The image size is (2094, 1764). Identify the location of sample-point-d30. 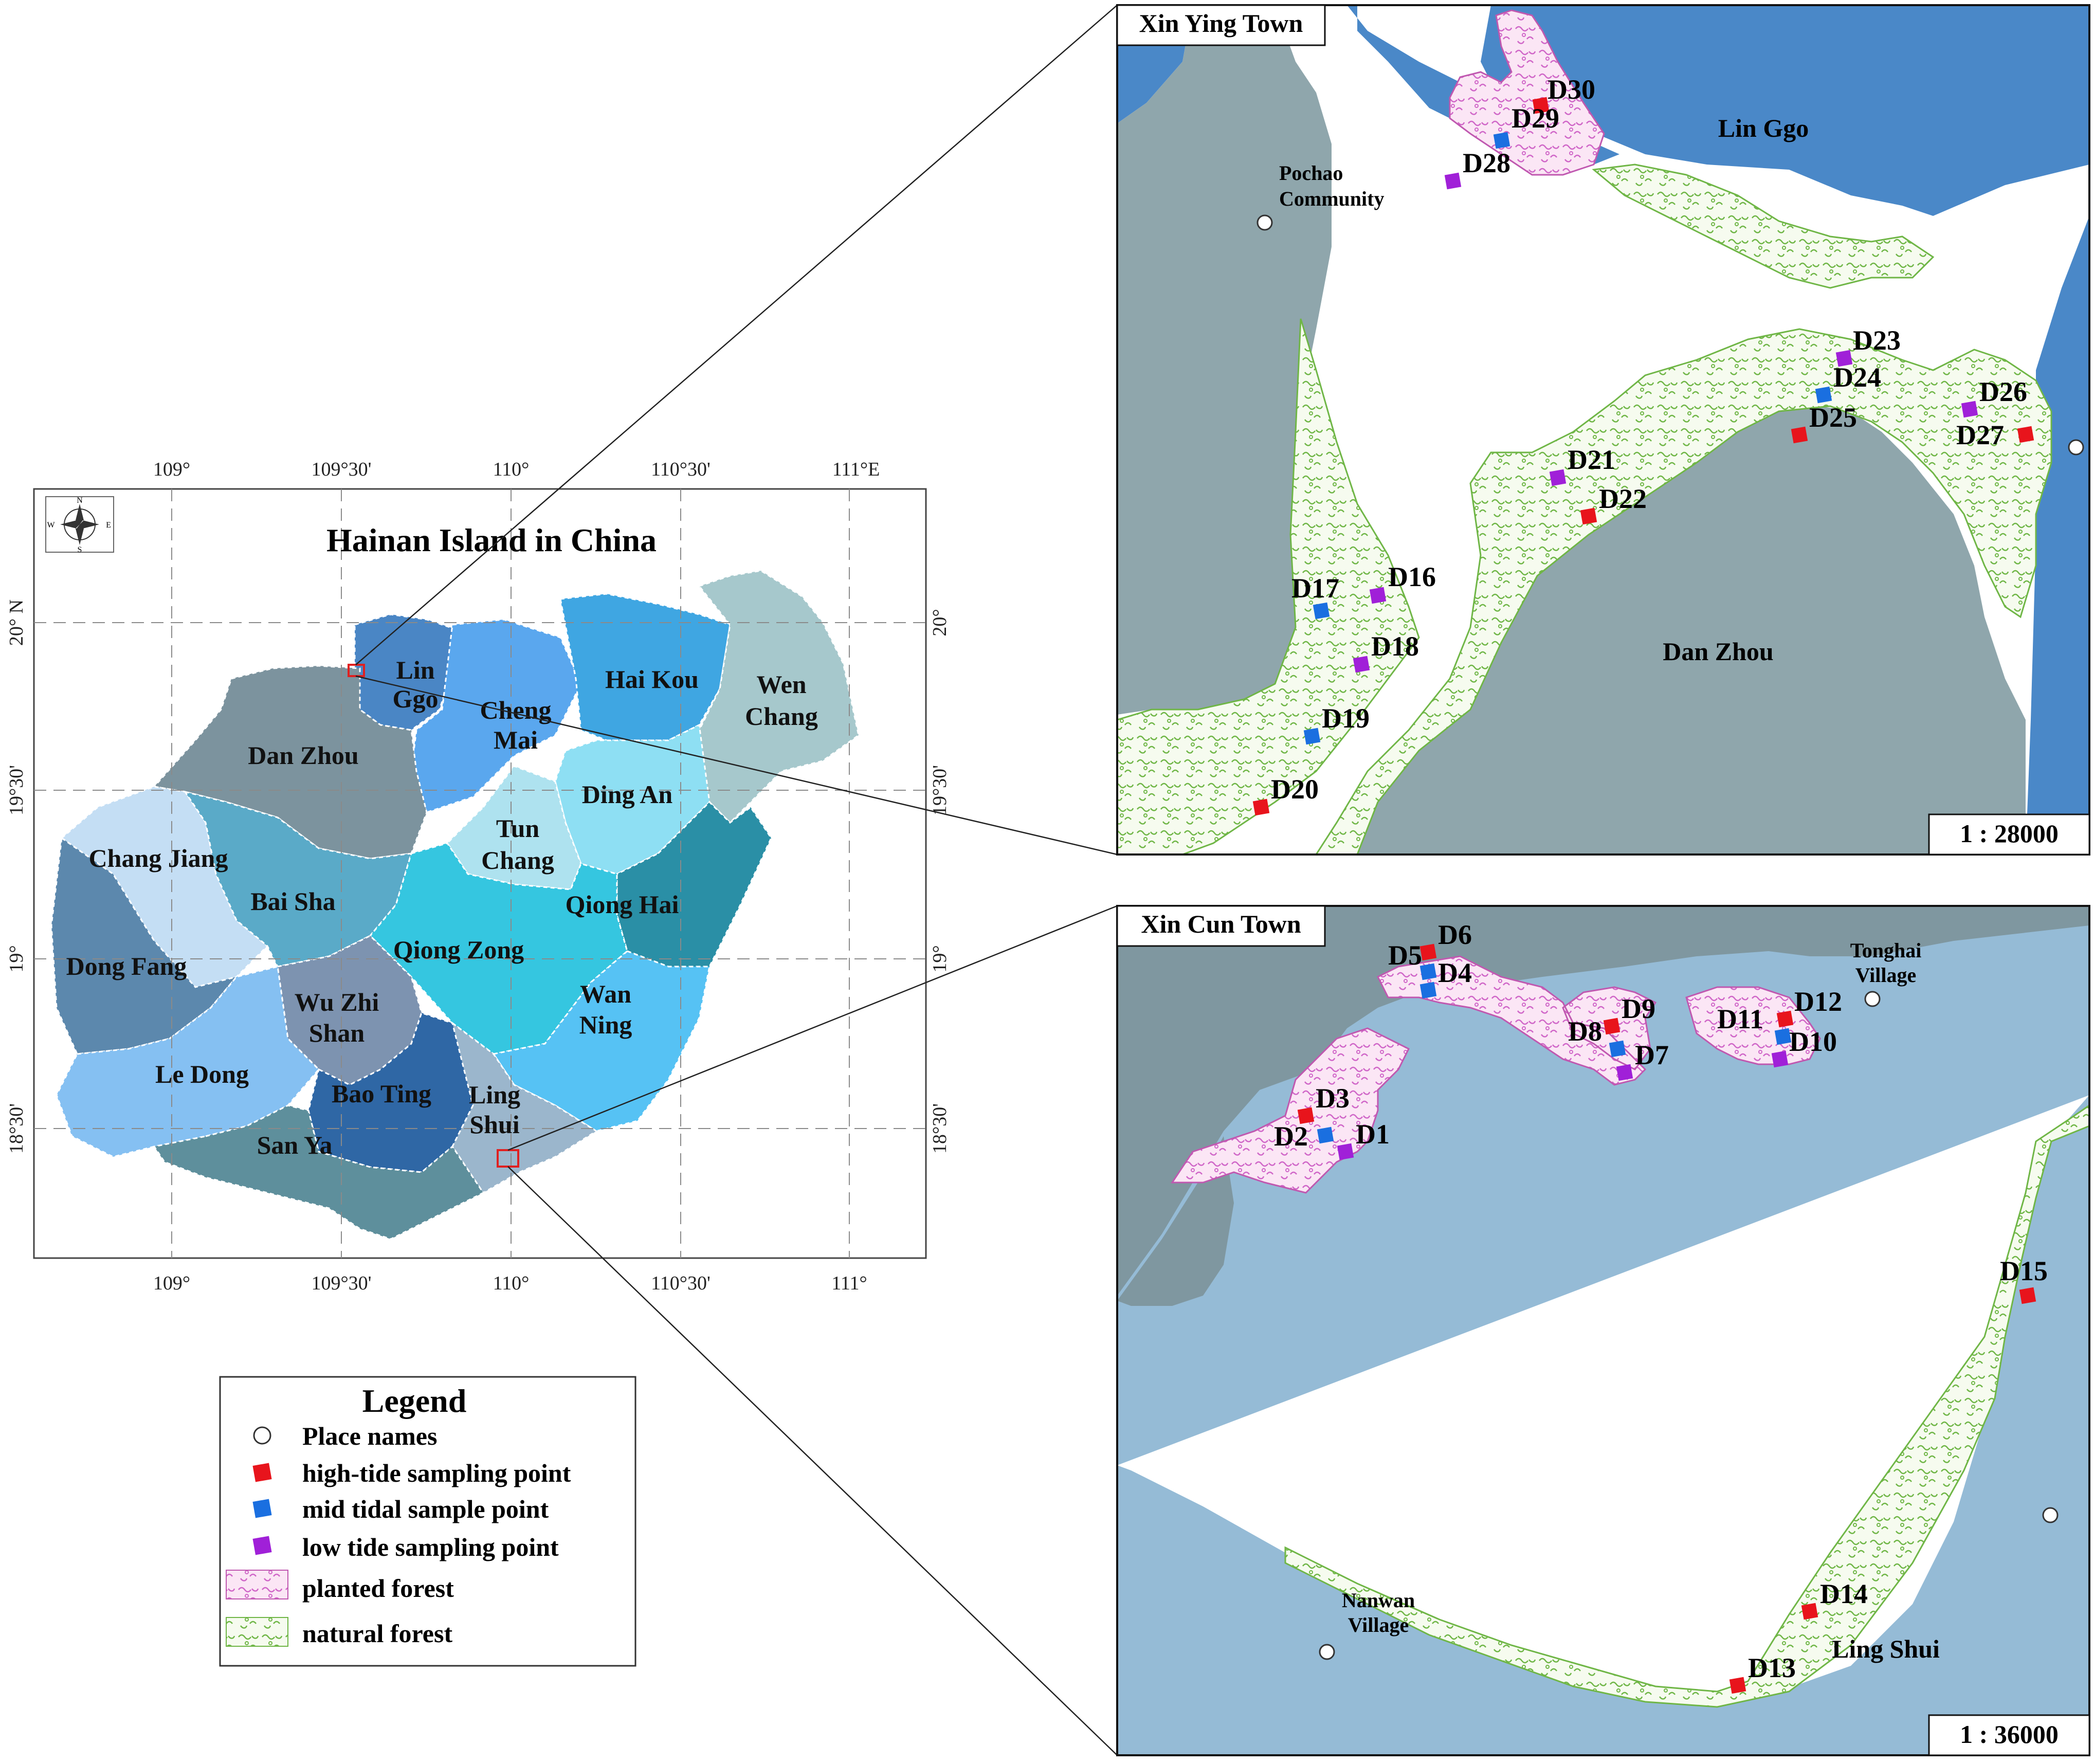
(1541, 105).